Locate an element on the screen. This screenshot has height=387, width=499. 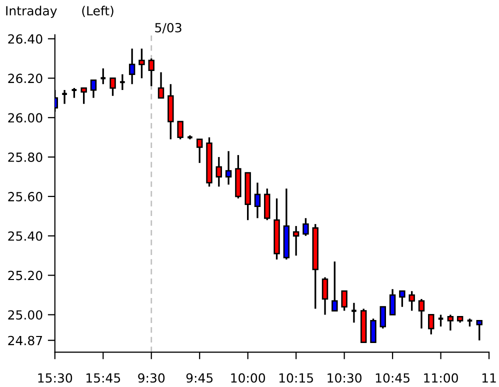
y-tick-label: 25.80 is located at coordinates (25, 157).